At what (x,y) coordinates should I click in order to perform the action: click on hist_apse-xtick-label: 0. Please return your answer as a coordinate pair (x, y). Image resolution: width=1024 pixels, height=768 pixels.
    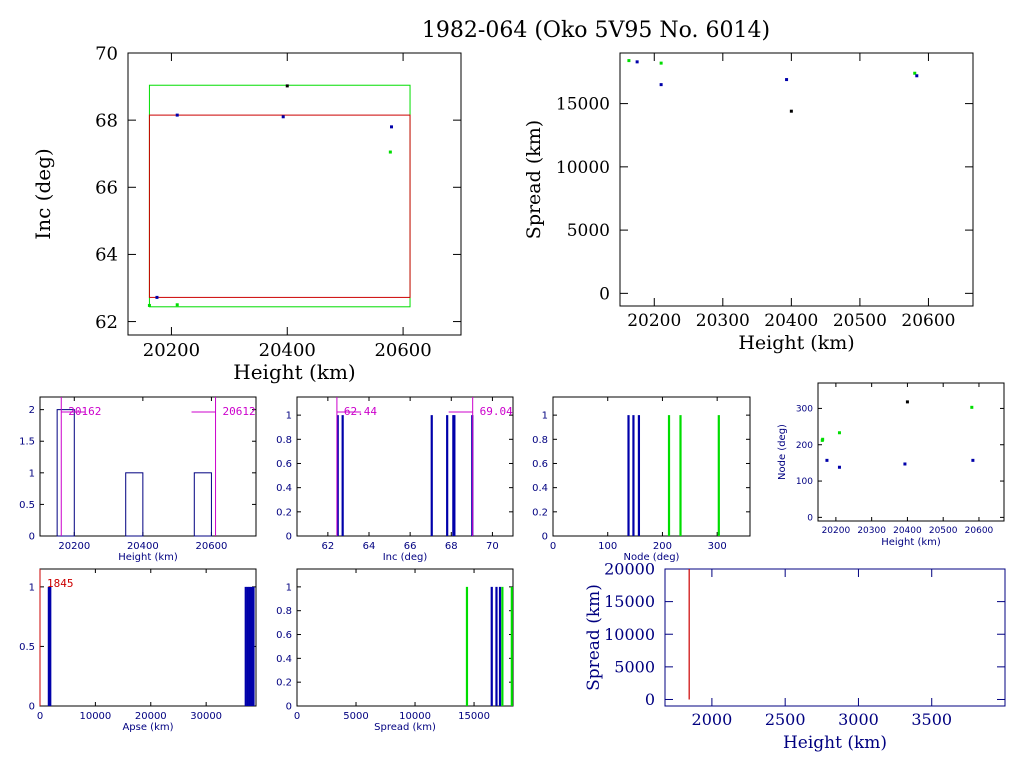
    Looking at the image, I should click on (40, 716).